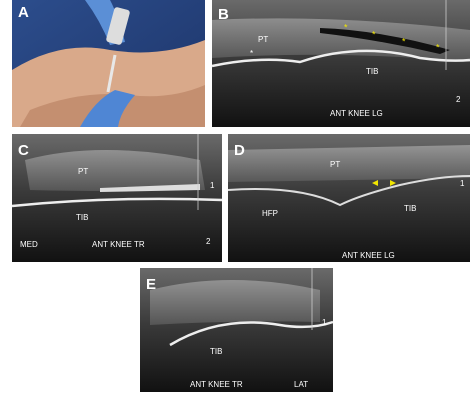 This screenshot has width=474, height=411. I want to click on panel-a: A, so click(108, 63).